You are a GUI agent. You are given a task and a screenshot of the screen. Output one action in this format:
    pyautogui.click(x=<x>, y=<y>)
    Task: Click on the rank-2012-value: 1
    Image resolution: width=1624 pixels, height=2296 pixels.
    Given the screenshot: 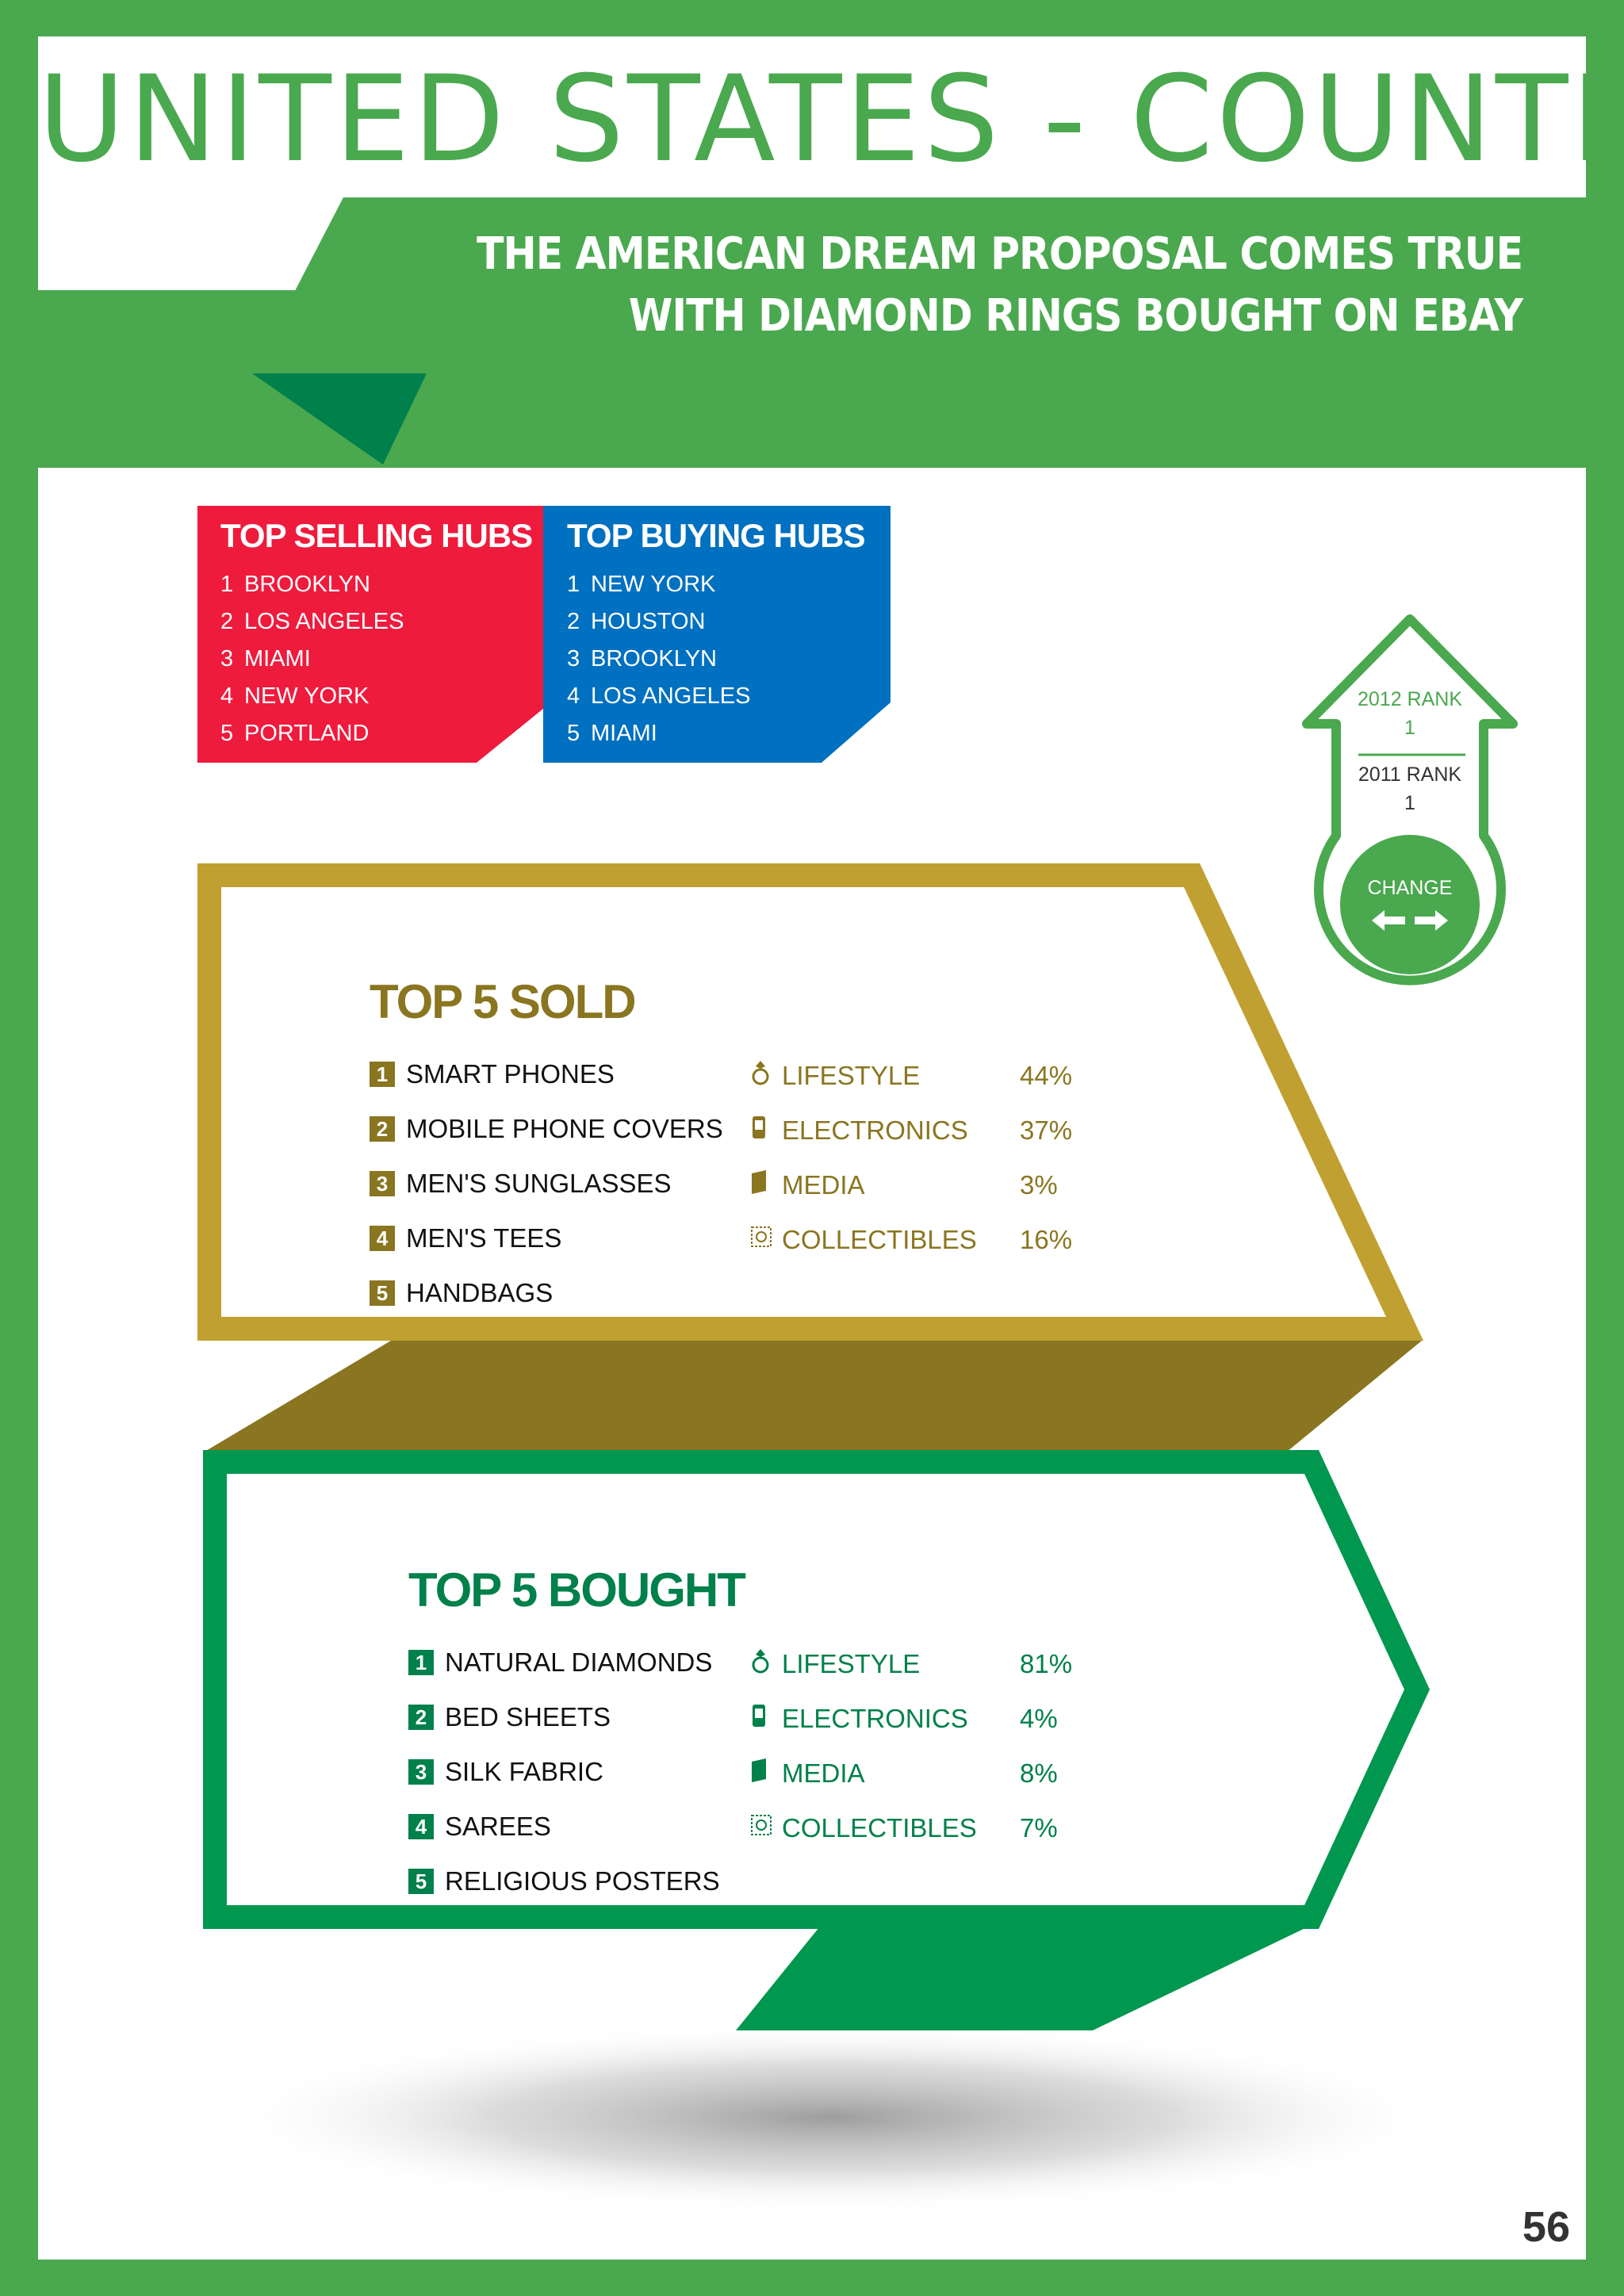 What is the action you would take?
    pyautogui.click(x=1409, y=728)
    